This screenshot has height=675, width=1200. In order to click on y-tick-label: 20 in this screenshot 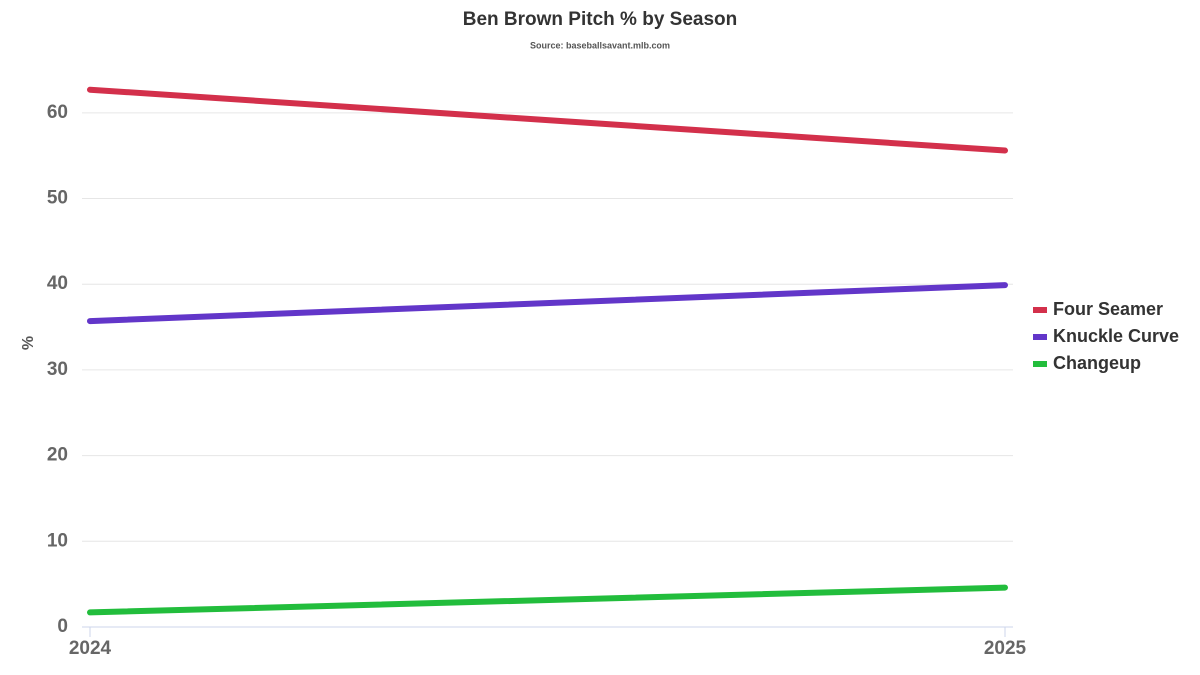, I will do `click(57, 455)`.